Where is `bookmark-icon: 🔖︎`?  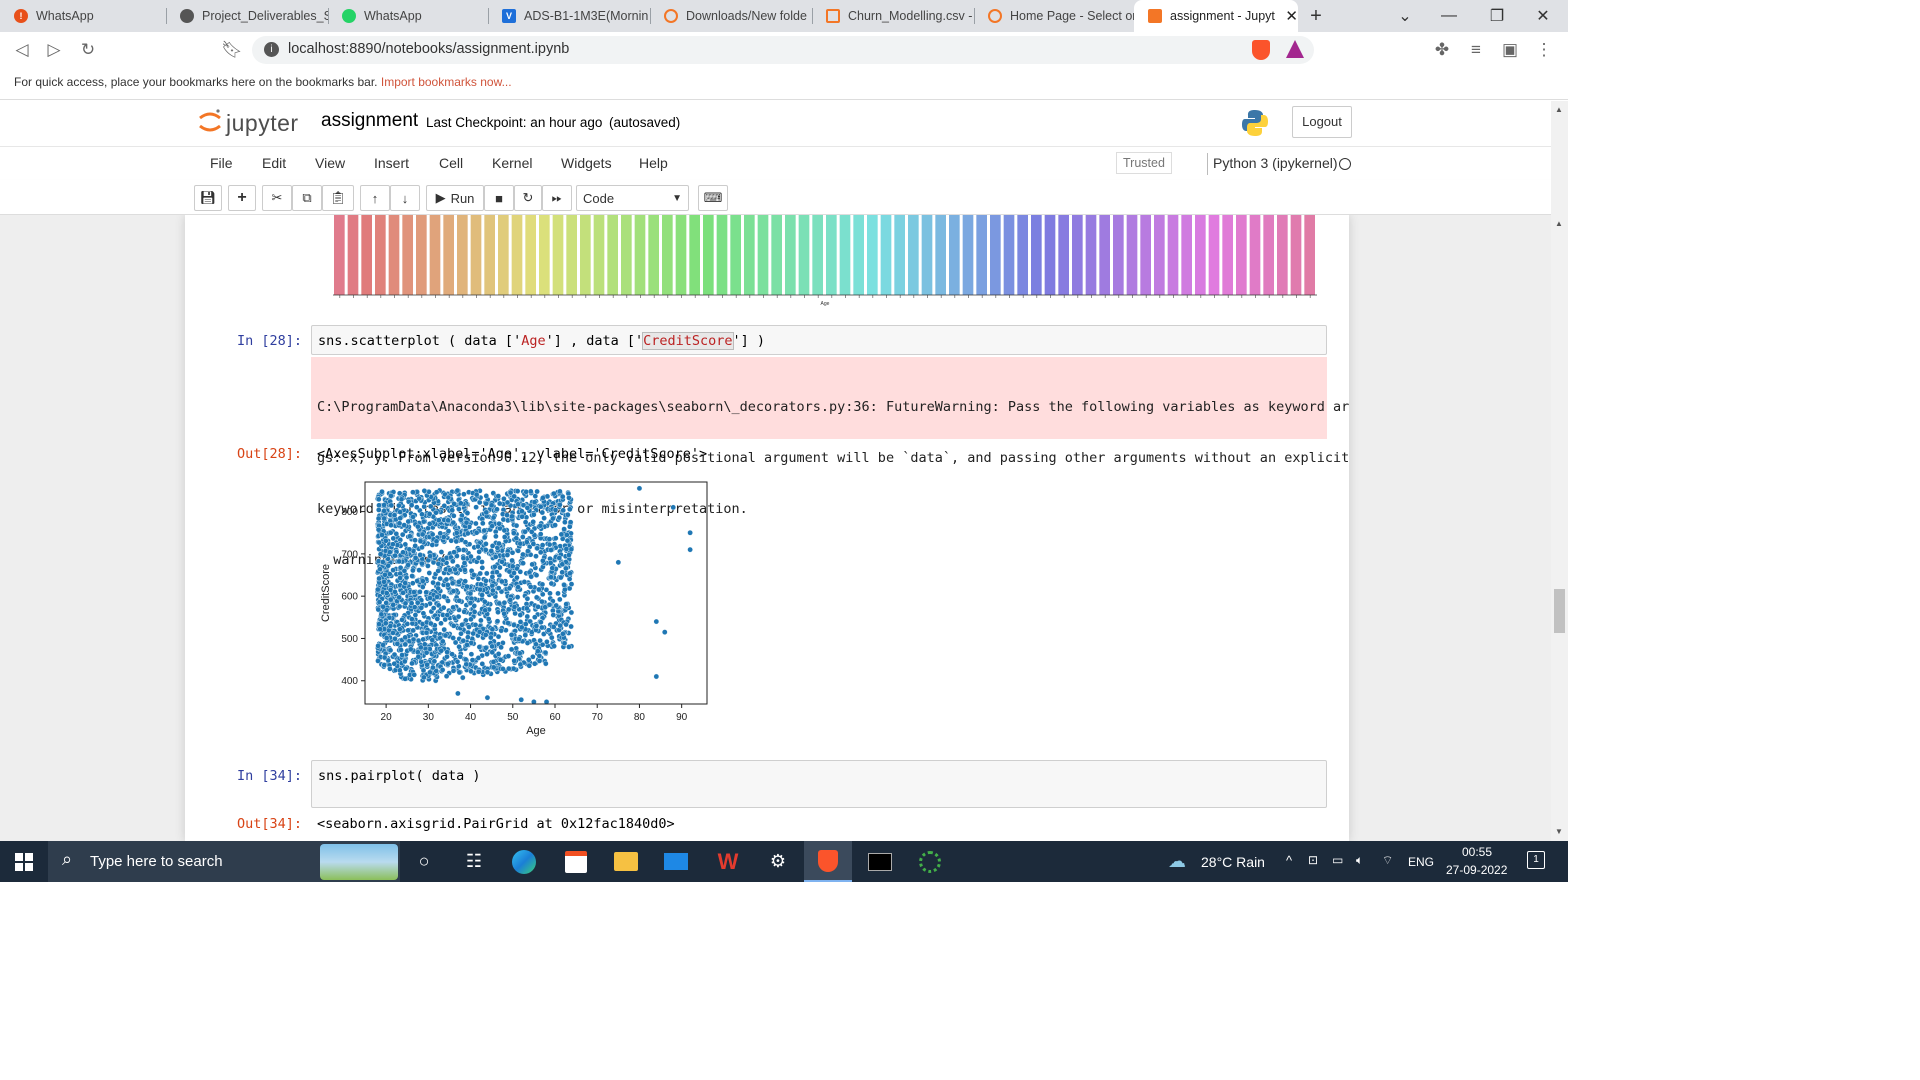
bookmark-icon: 🔖︎ is located at coordinates (232, 49).